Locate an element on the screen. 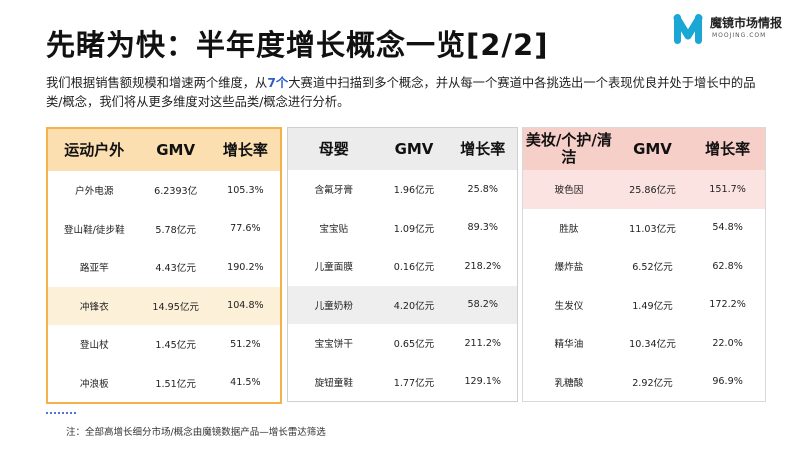 The width and height of the screenshot is (800, 450). gmv-cell: 10.34亿元 is located at coordinates (652, 345).